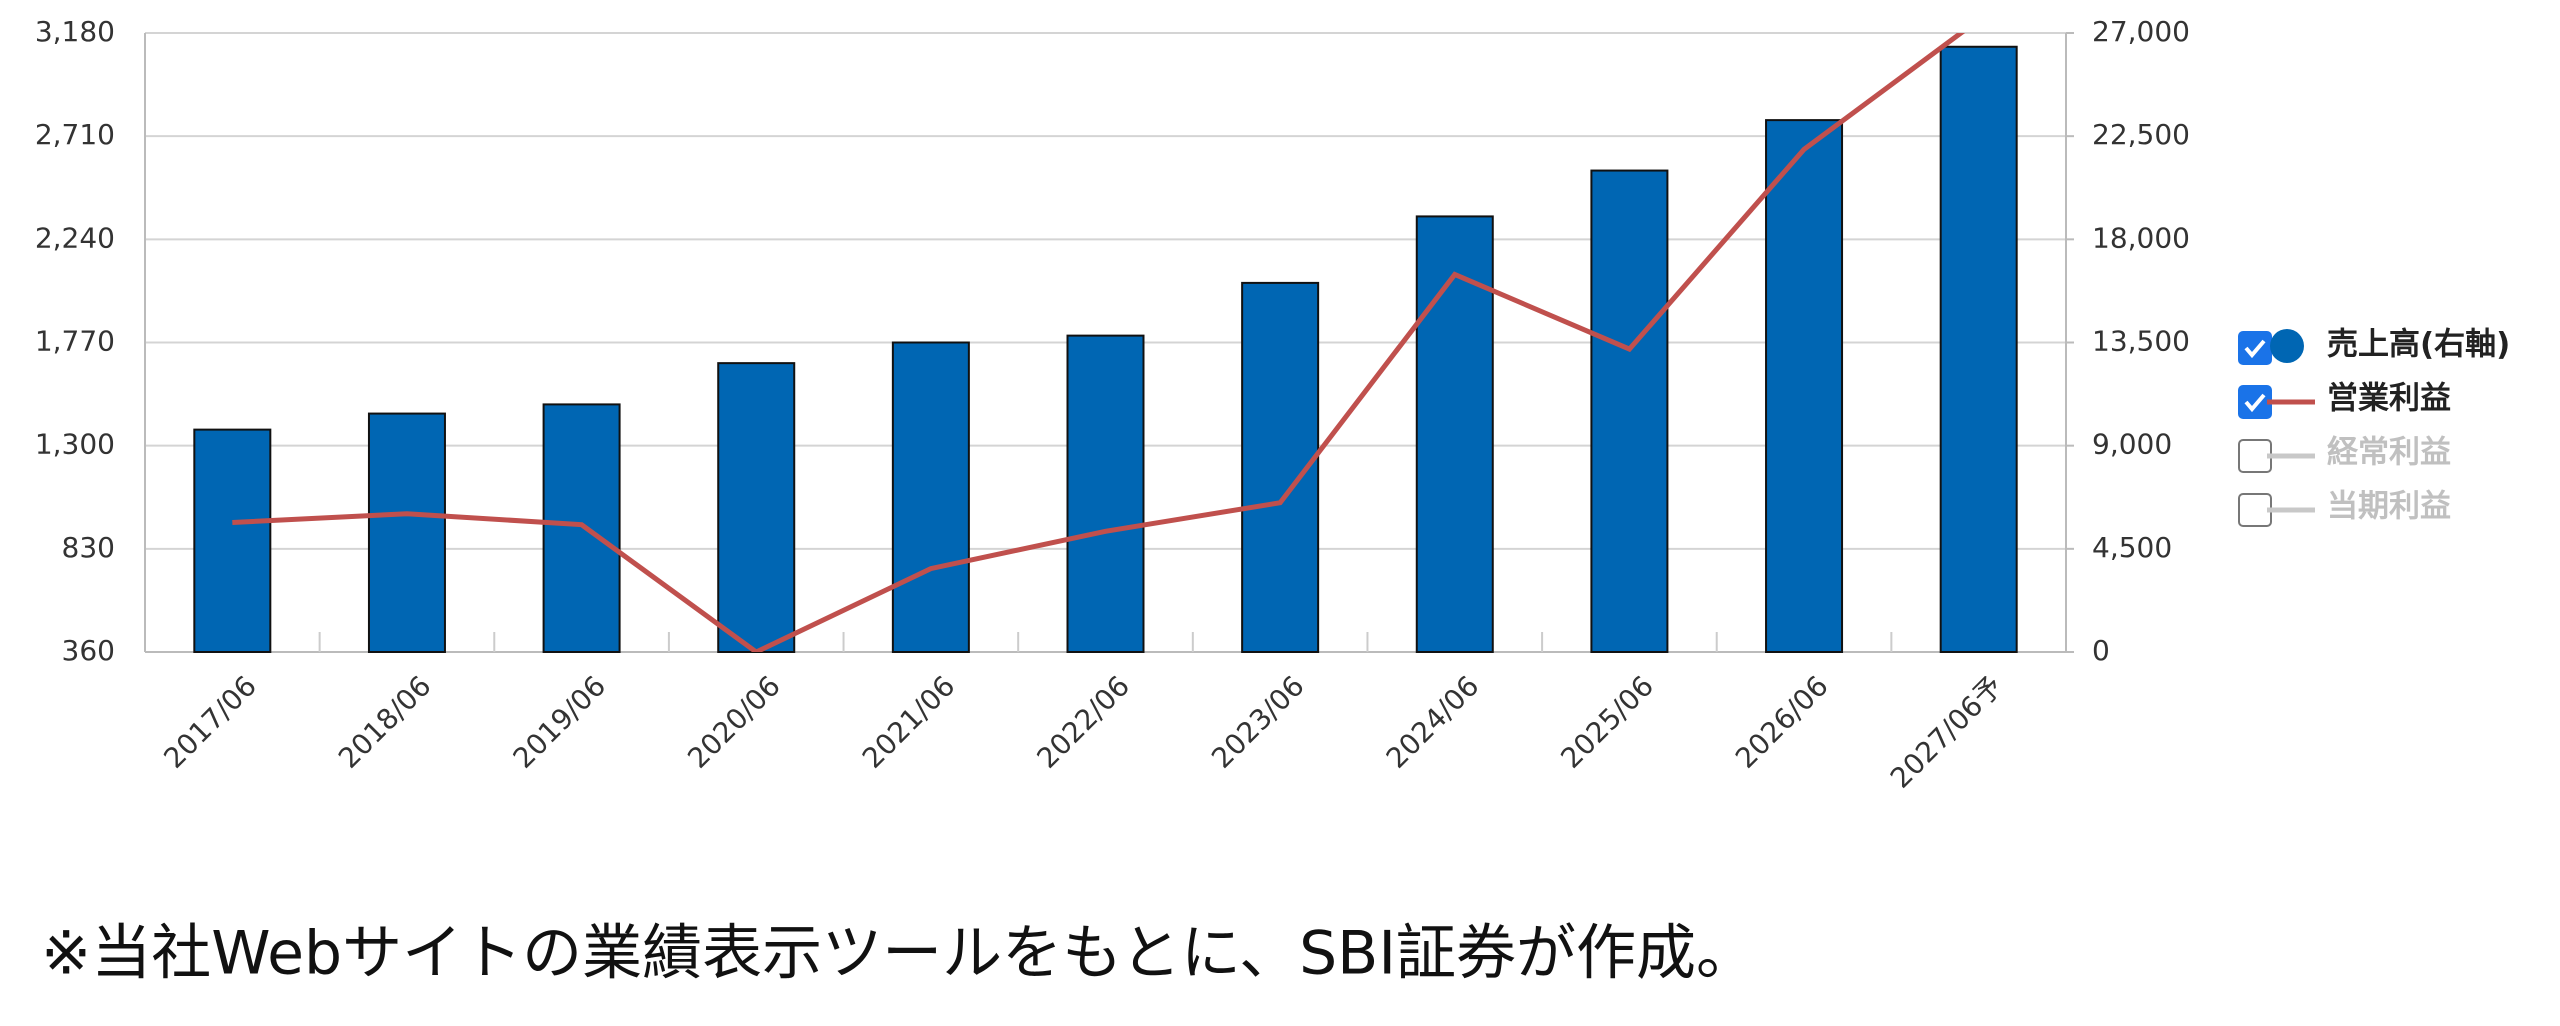 This screenshot has width=2560, height=1026. I want to click on y2-tick-label: 22,500, so click(2141, 134).